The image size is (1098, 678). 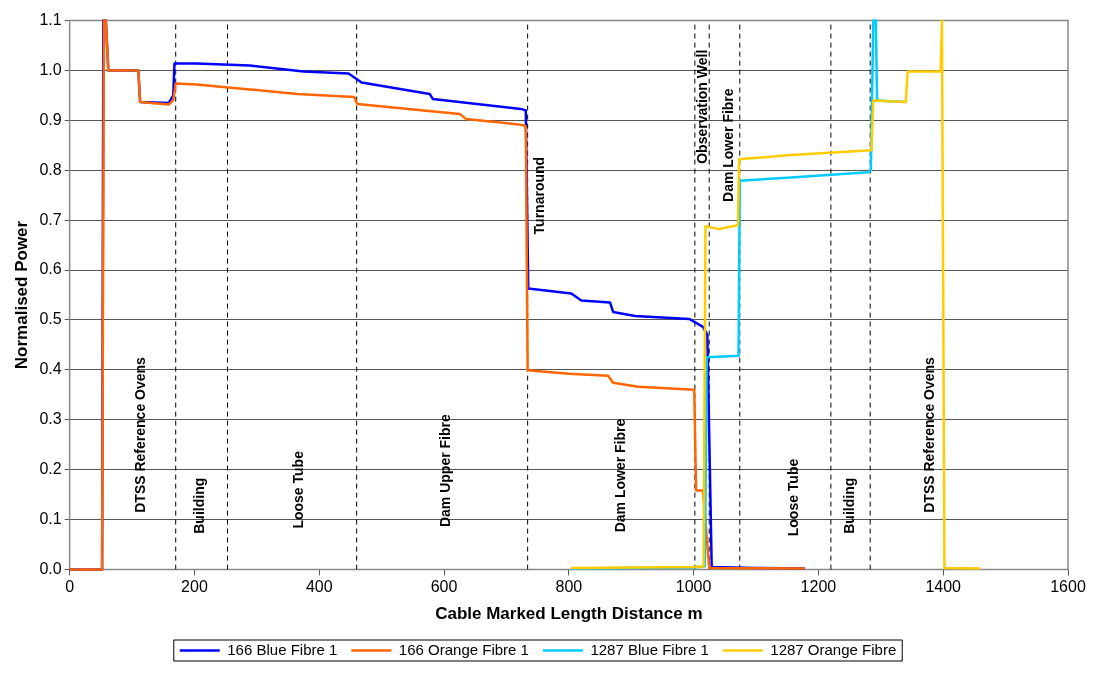 I want to click on y-tick-label: 1.1, so click(x=50, y=20).